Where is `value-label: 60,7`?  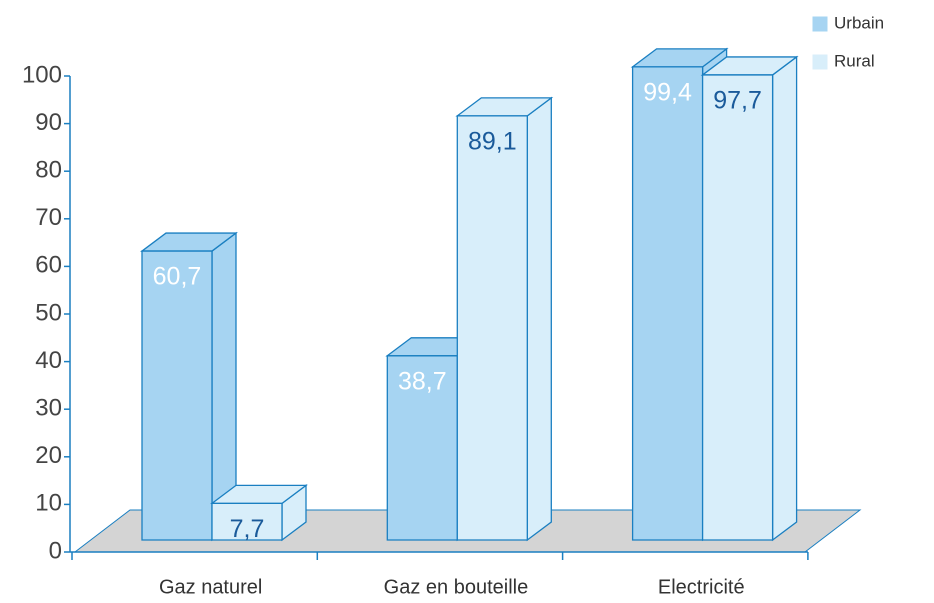 value-label: 60,7 is located at coordinates (177, 277).